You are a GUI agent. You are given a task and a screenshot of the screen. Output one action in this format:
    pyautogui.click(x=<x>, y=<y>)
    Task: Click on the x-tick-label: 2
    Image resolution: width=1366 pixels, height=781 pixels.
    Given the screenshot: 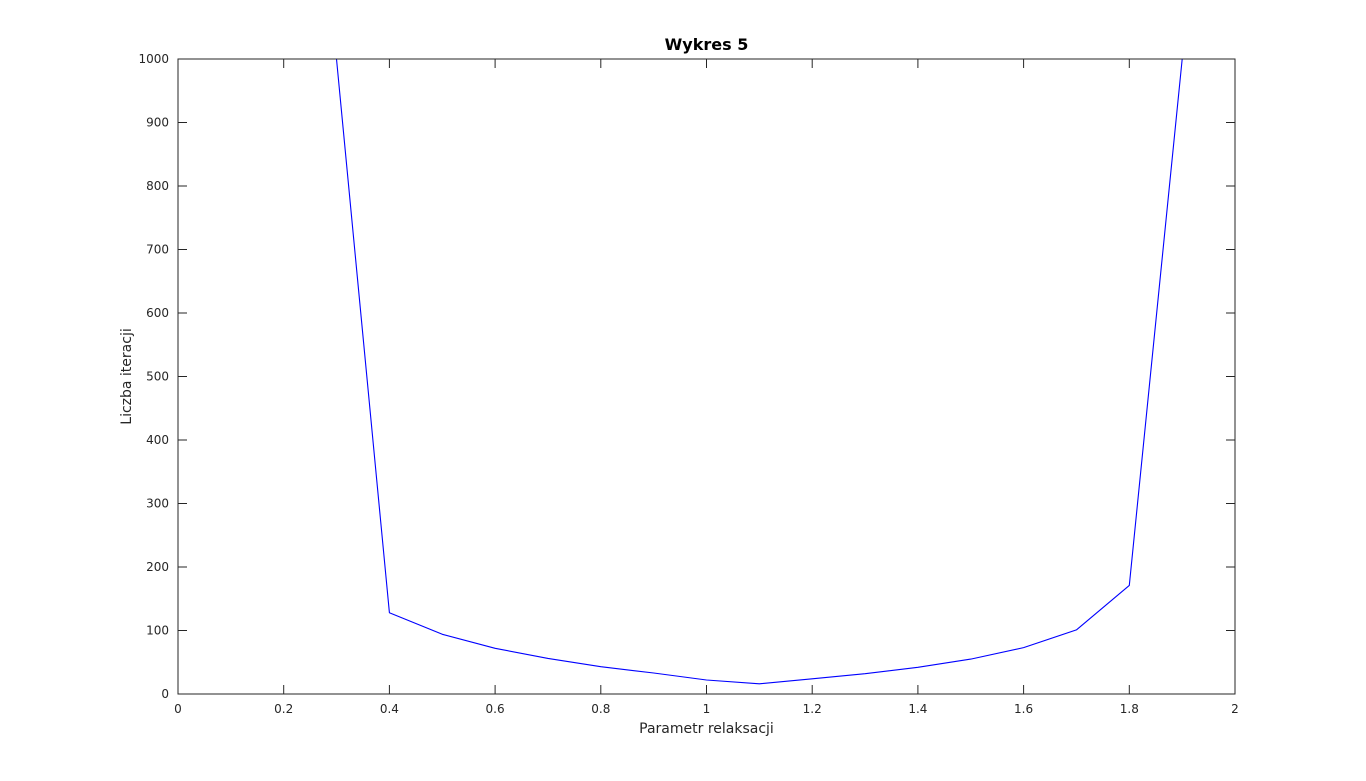 What is the action you would take?
    pyautogui.click(x=1235, y=709)
    